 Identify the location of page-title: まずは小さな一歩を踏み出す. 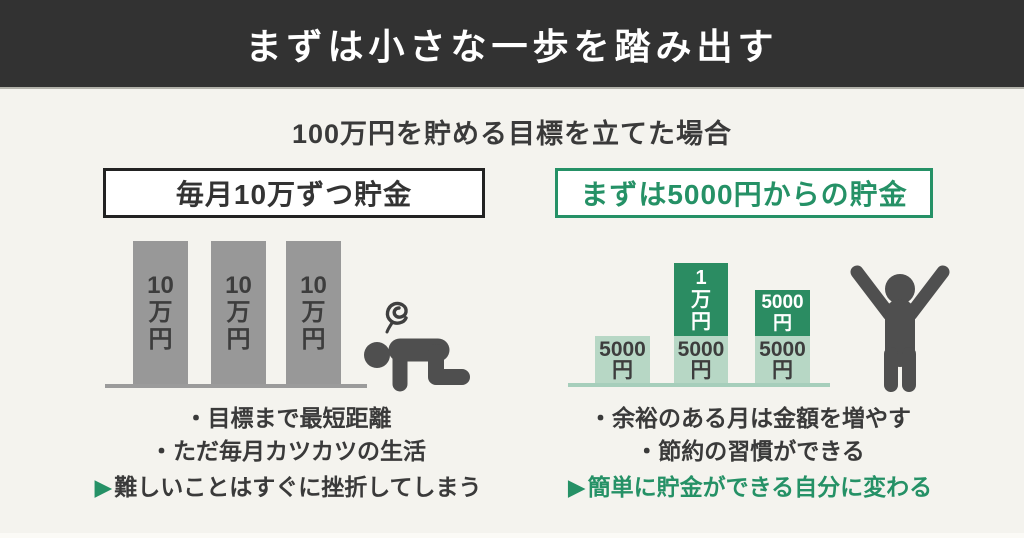
(512, 46).